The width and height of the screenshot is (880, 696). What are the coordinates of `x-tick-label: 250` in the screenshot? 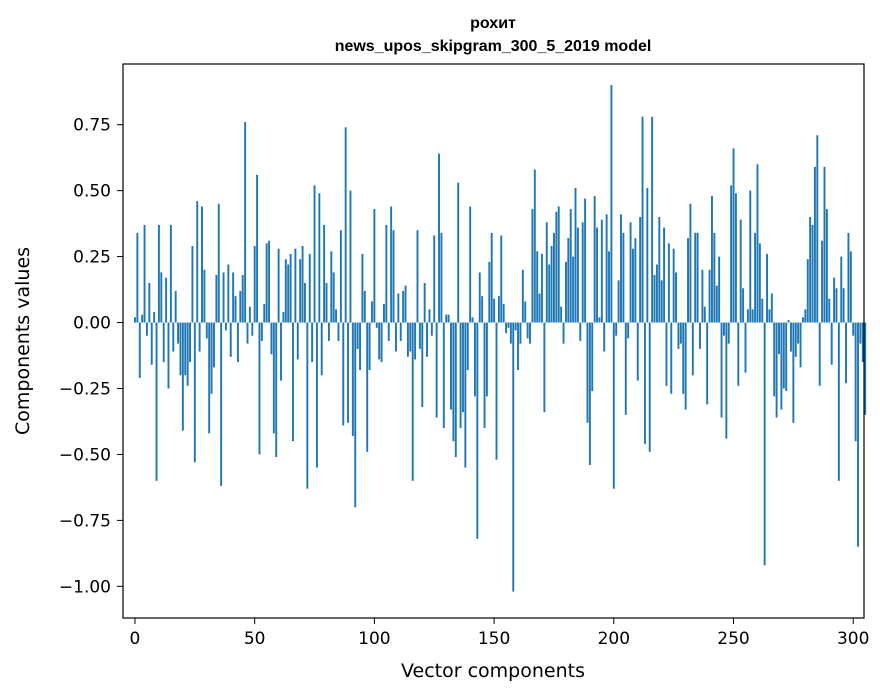 It's located at (733, 639).